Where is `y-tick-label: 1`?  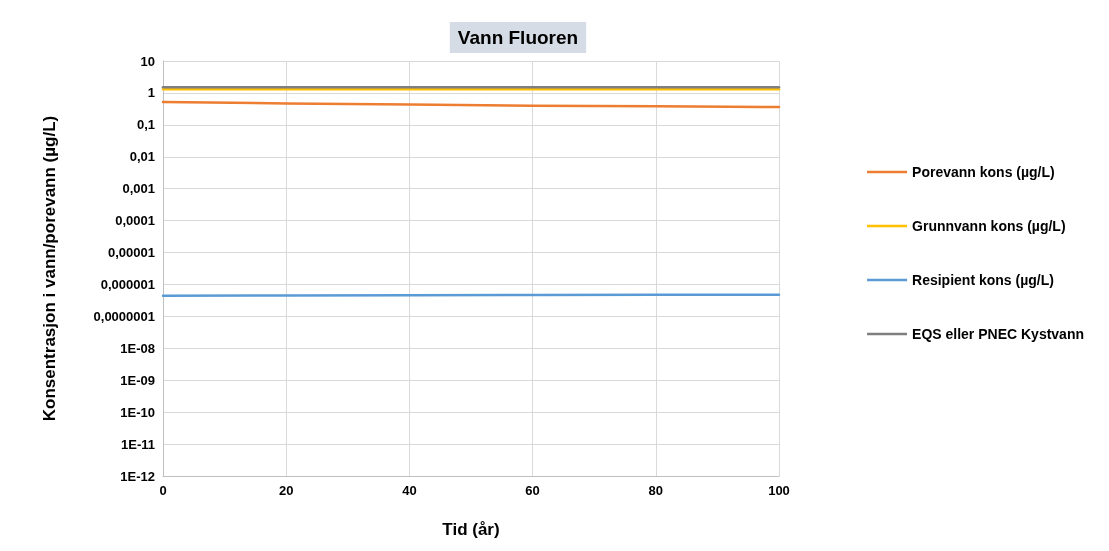 y-tick-label: 1 is located at coordinates (151, 93).